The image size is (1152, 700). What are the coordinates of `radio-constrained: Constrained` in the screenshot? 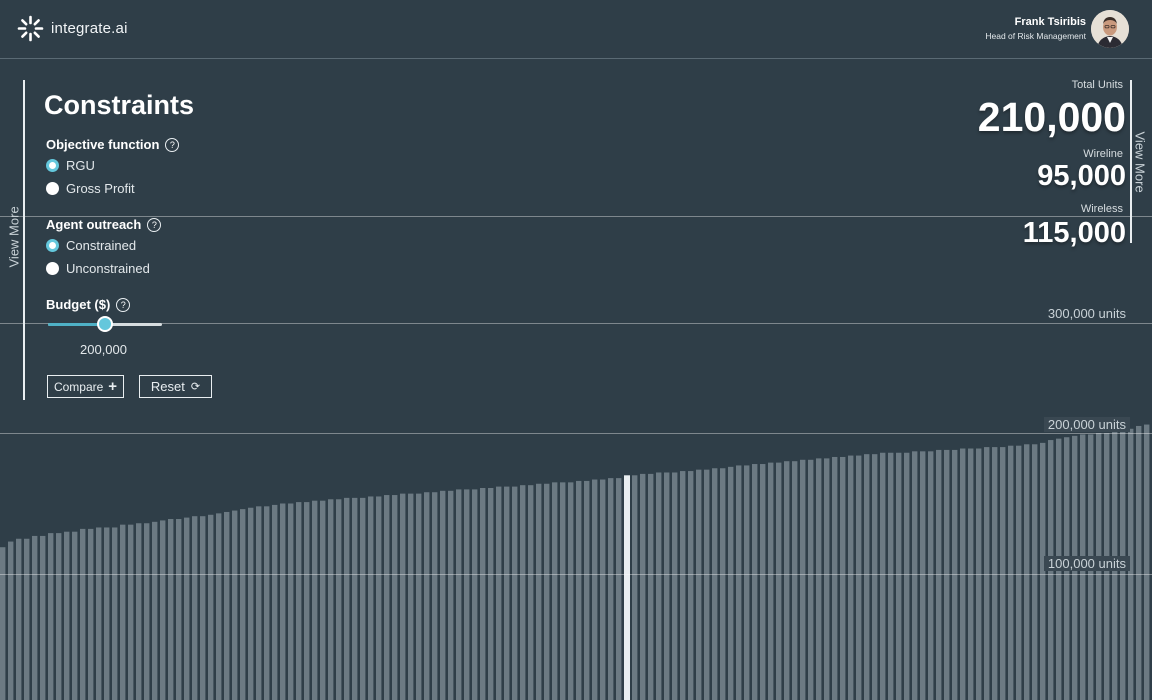 It's located at (91, 245).